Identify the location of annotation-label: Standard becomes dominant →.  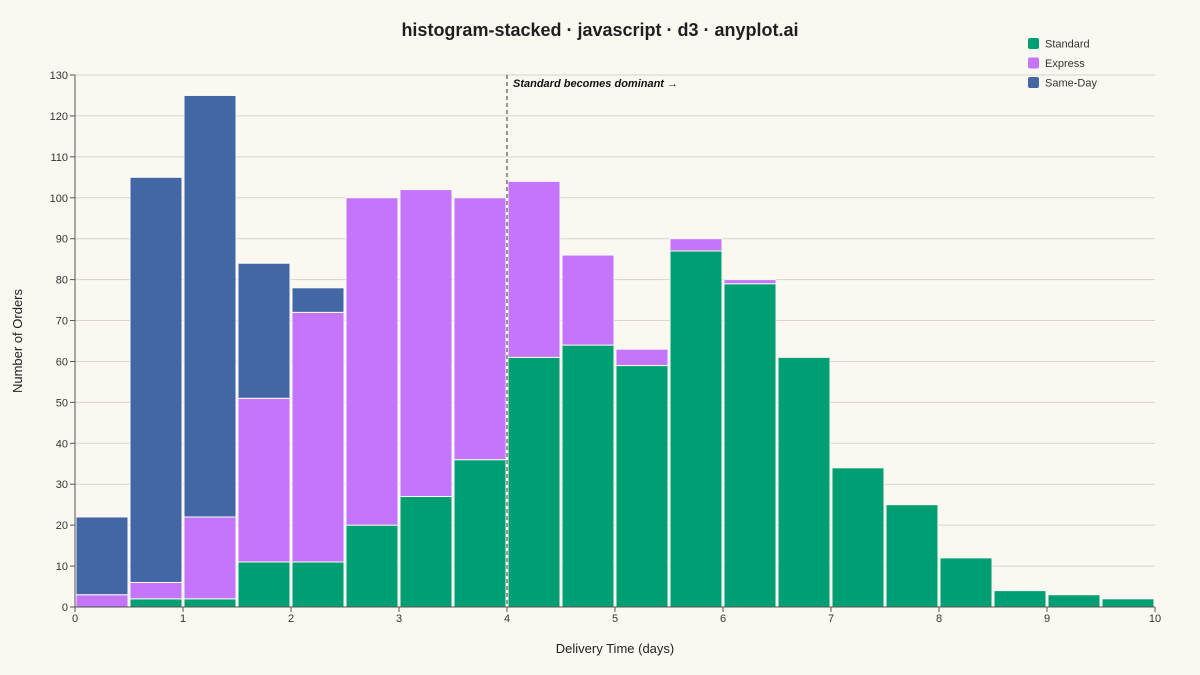
(595, 84).